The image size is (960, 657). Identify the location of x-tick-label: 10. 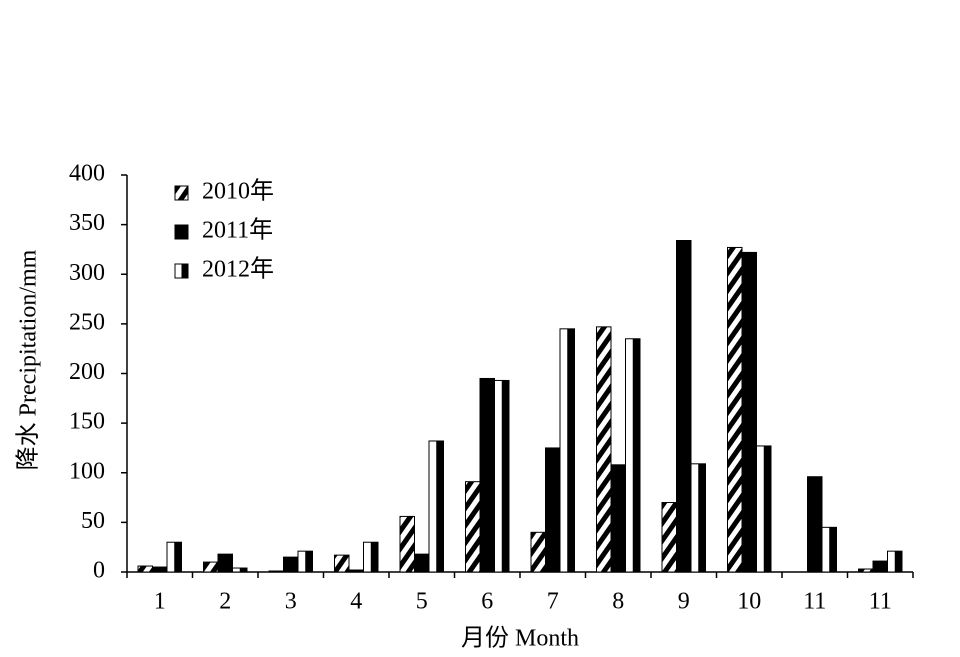
(749, 602).